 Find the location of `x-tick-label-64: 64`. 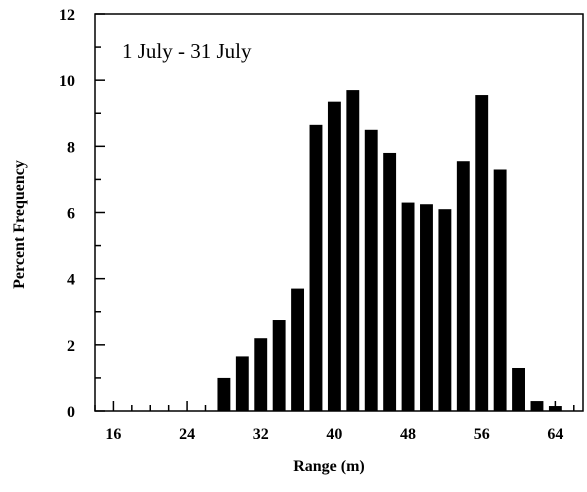

x-tick-label-64: 64 is located at coordinates (555, 434).